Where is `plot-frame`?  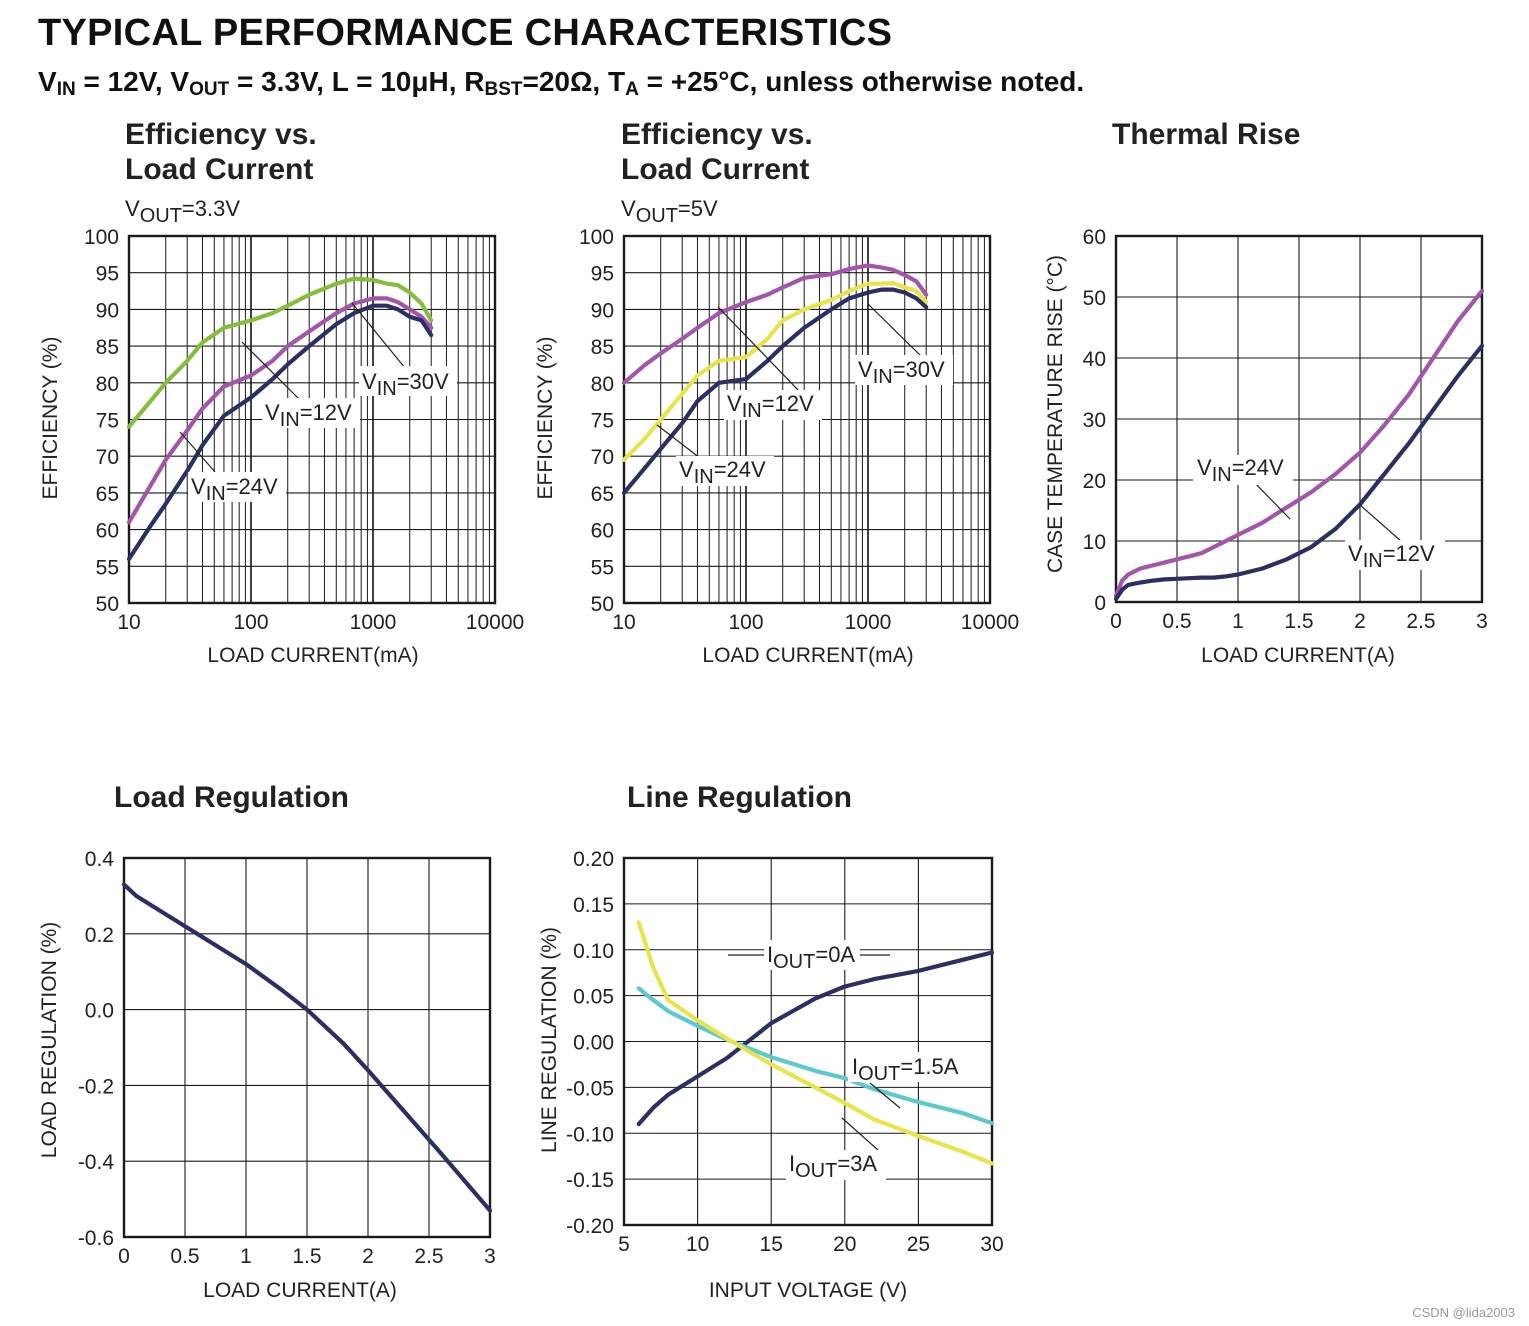
plot-frame is located at coordinates (307, 1047).